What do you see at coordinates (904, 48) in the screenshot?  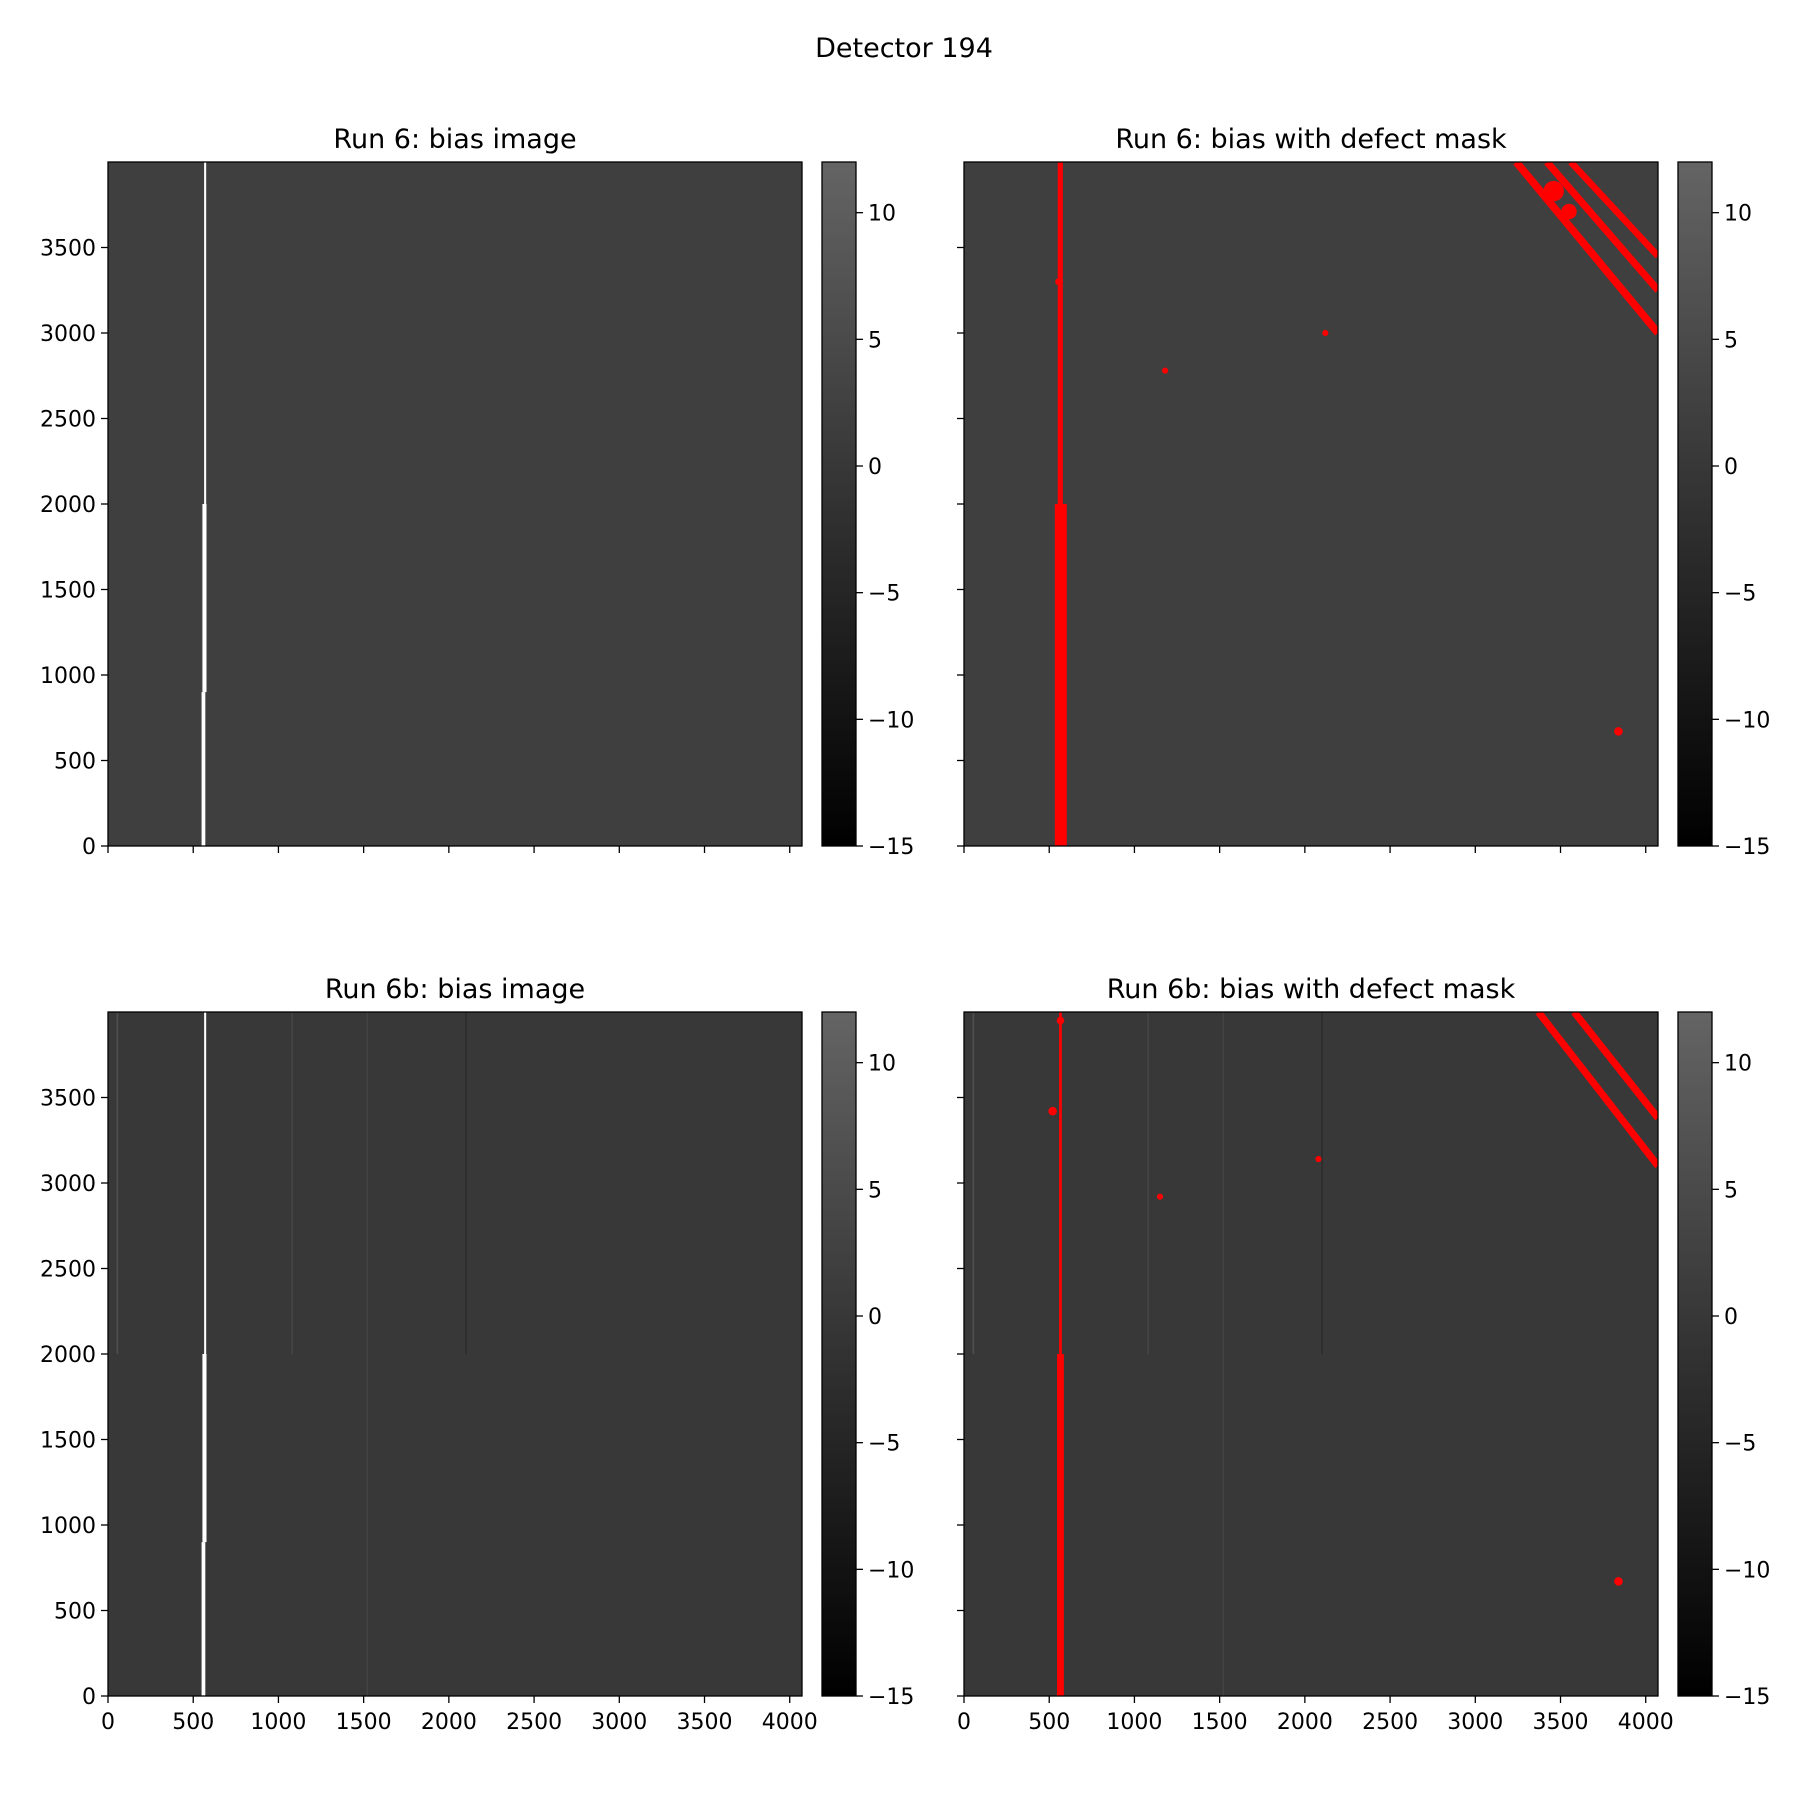 I see `figure-suptitle: Detector 194` at bounding box center [904, 48].